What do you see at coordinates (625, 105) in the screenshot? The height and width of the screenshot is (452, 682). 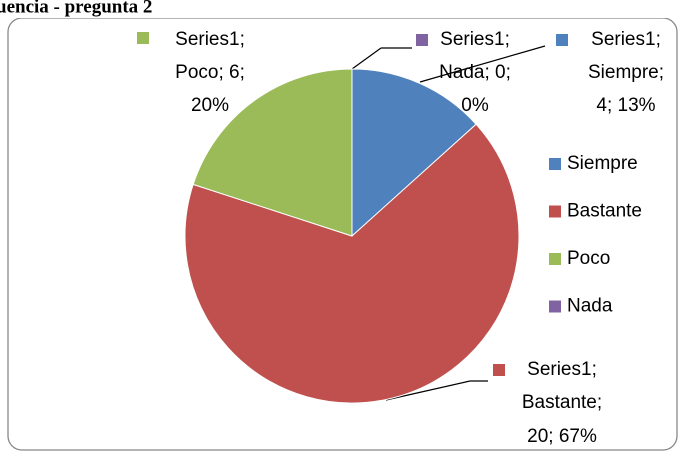 I see `data-label: 4; 13%` at bounding box center [625, 105].